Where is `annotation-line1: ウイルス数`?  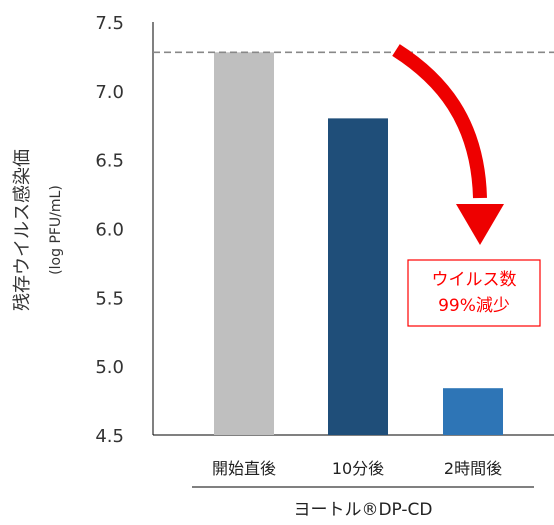 annotation-line1: ウイルス数 is located at coordinates (474, 280).